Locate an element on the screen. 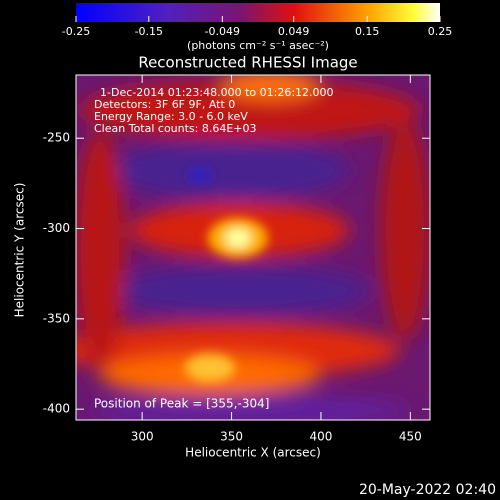 The width and height of the screenshot is (500, 500). colorbar-tick-label: -0.15 is located at coordinates (149, 31).